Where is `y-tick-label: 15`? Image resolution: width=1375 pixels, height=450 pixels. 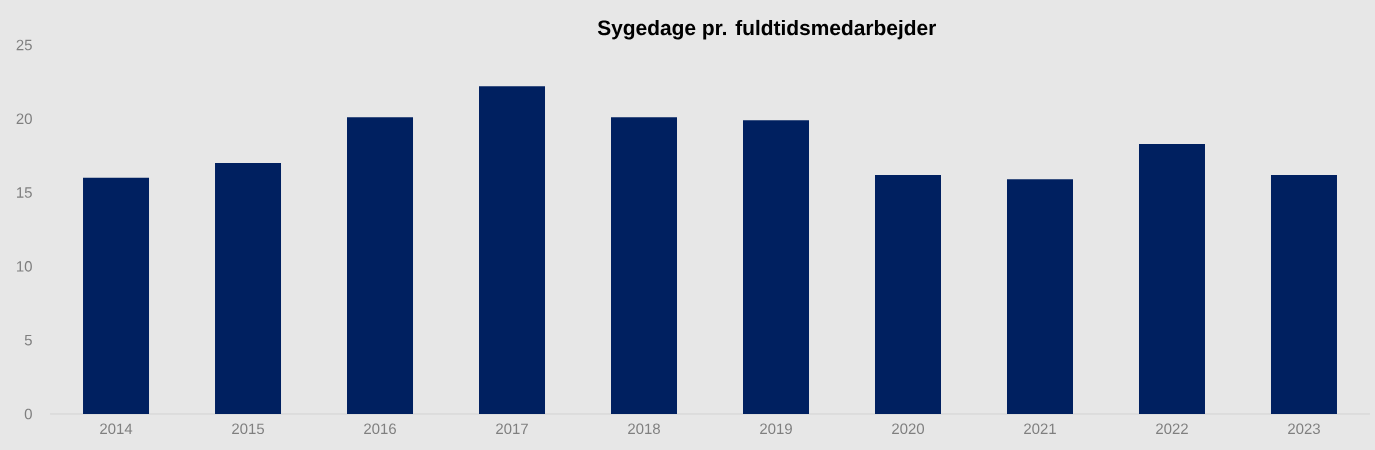 y-tick-label: 15 is located at coordinates (24, 192).